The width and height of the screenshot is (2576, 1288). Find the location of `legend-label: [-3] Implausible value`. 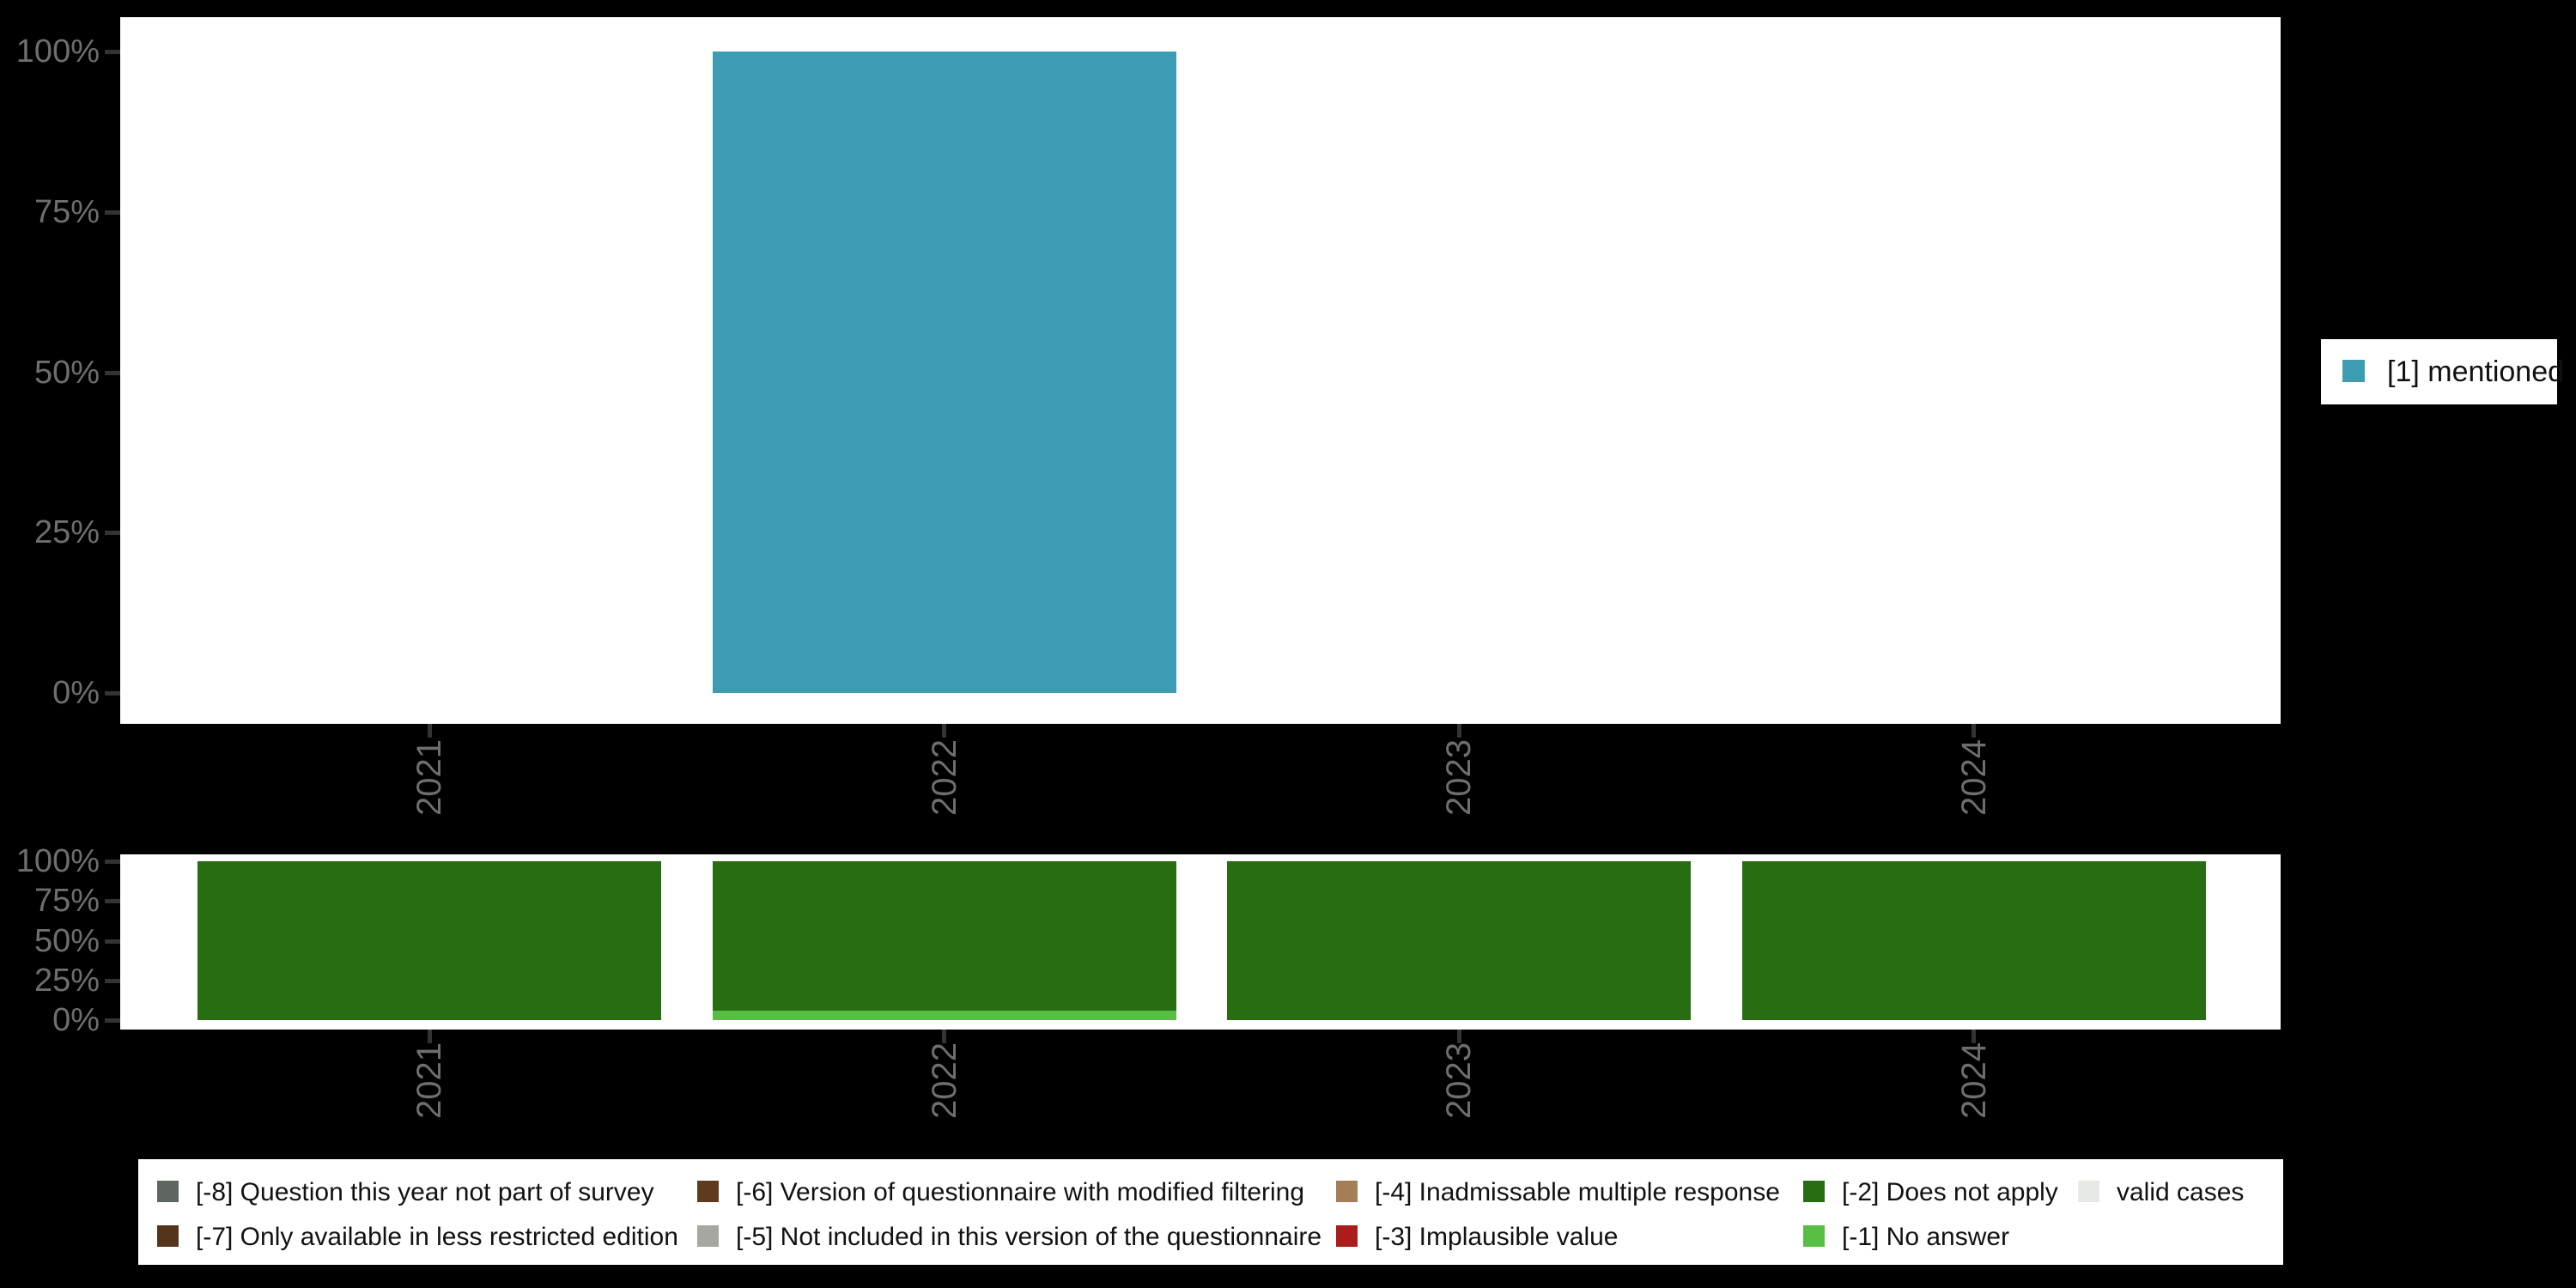

legend-label: [-3] Implausible value is located at coordinates (1497, 1237).